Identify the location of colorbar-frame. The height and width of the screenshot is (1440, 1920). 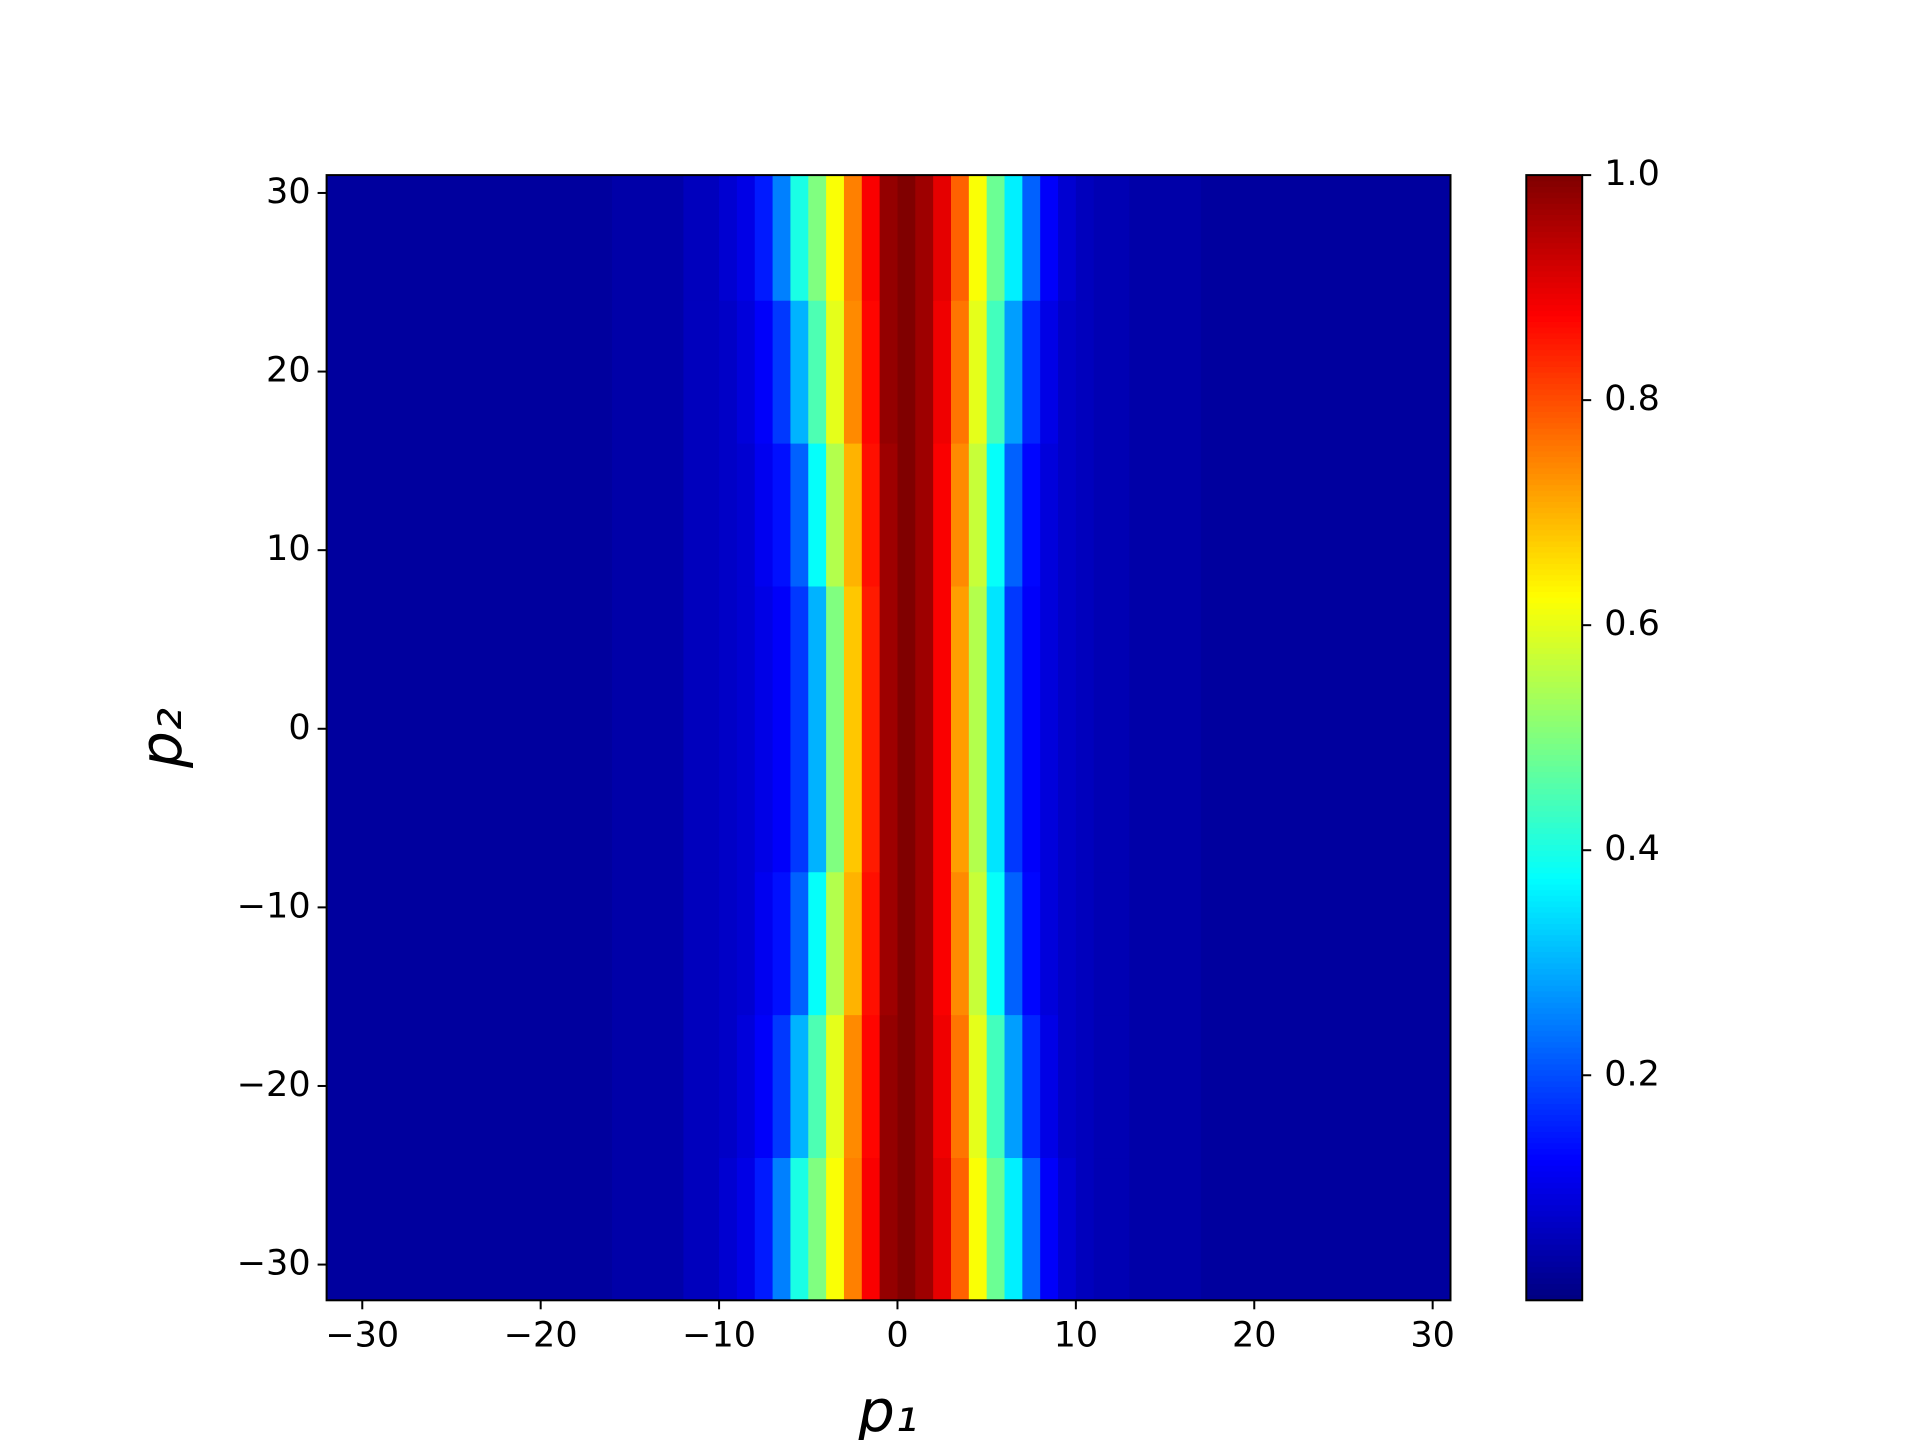
(1554, 738).